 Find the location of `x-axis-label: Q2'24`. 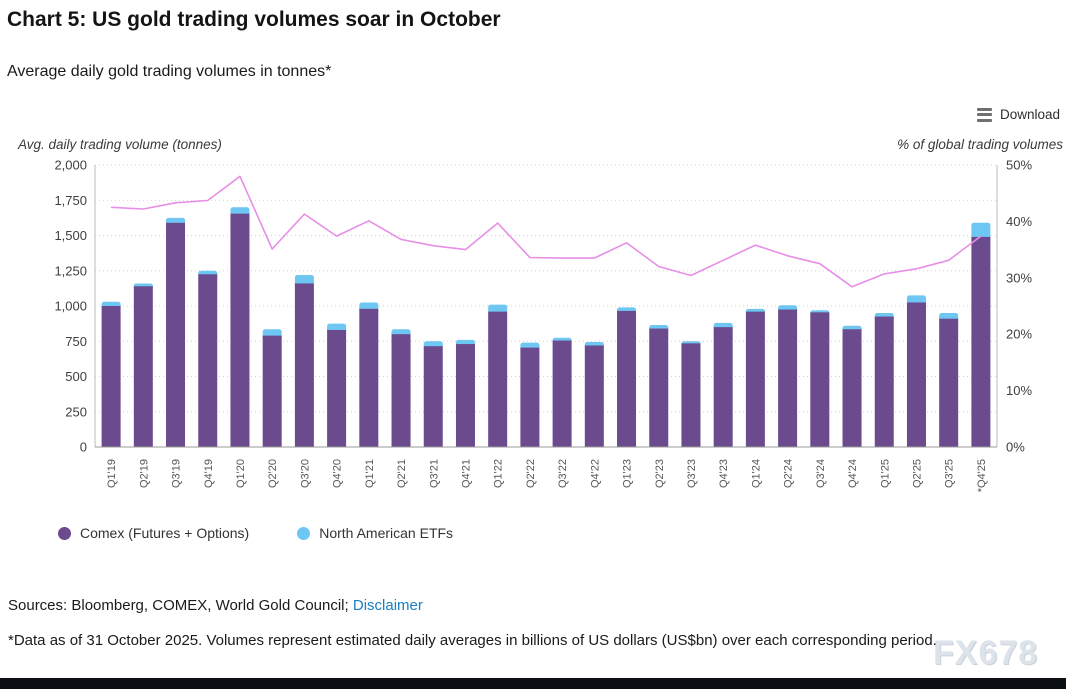

x-axis-label: Q2'24 is located at coordinates (789, 473).